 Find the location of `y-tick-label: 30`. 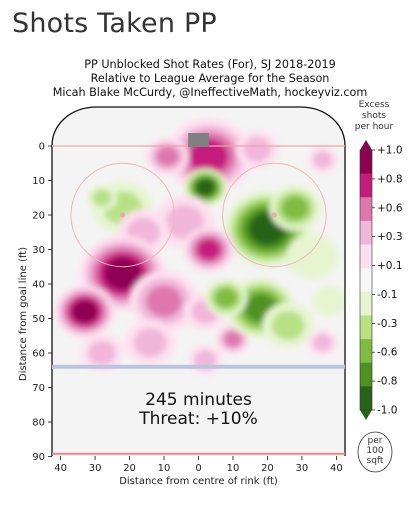

y-tick-label: 30 is located at coordinates (38, 250).